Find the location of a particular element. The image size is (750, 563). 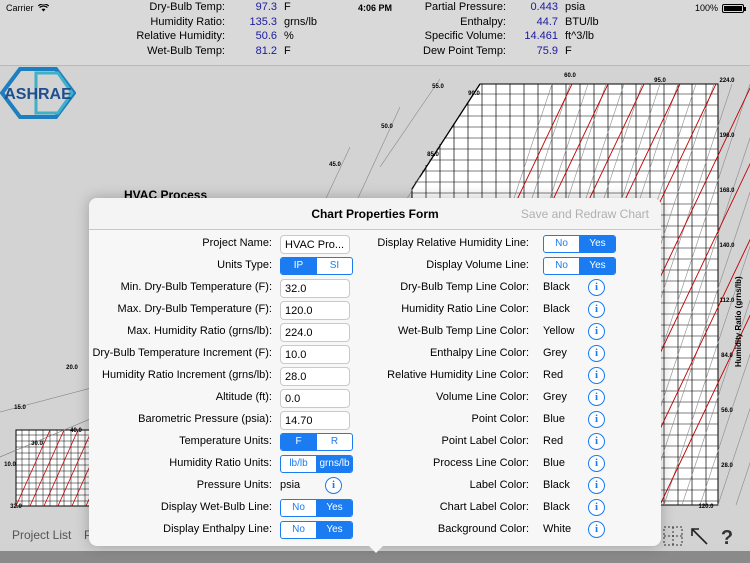

readout-label: Enthalpy: is located at coordinates (483, 21).